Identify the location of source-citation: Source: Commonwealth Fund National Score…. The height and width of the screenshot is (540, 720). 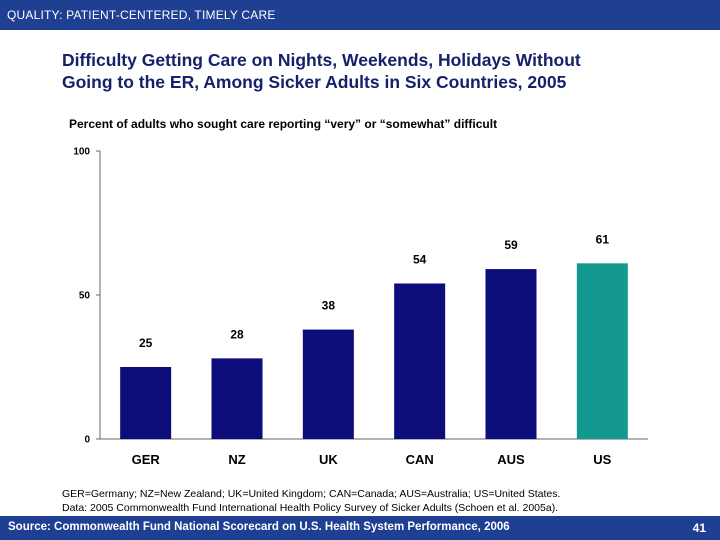
(259, 527).